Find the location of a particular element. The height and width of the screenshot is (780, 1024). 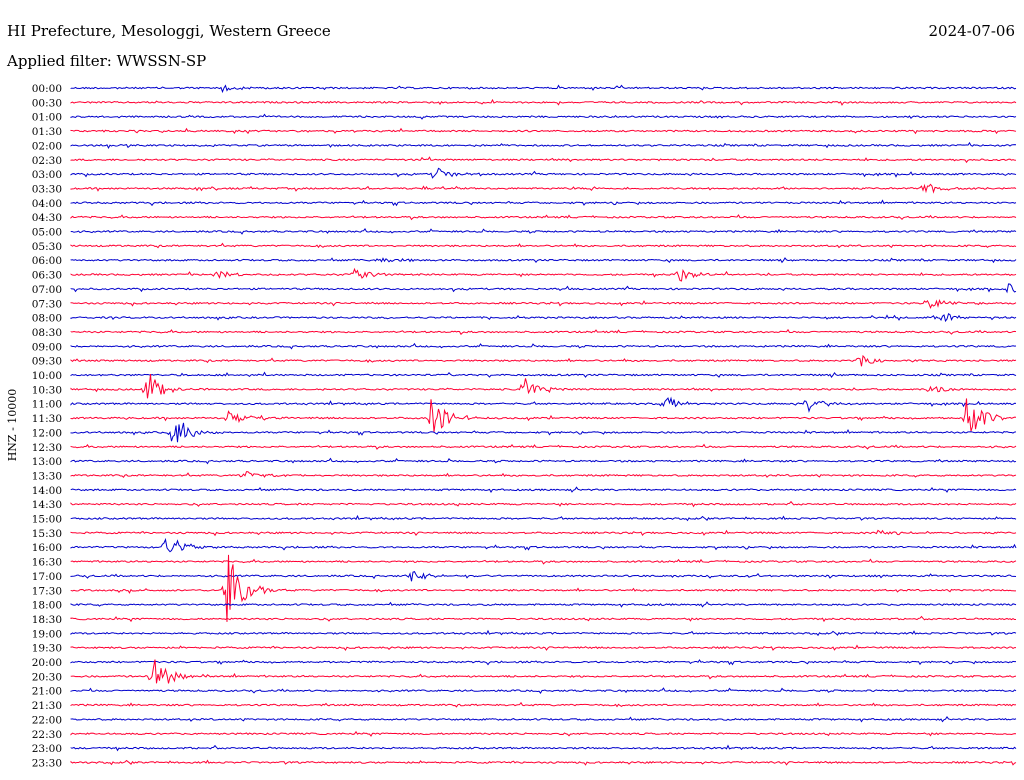

time-tick-label: 02:00 is located at coordinates (47, 146).